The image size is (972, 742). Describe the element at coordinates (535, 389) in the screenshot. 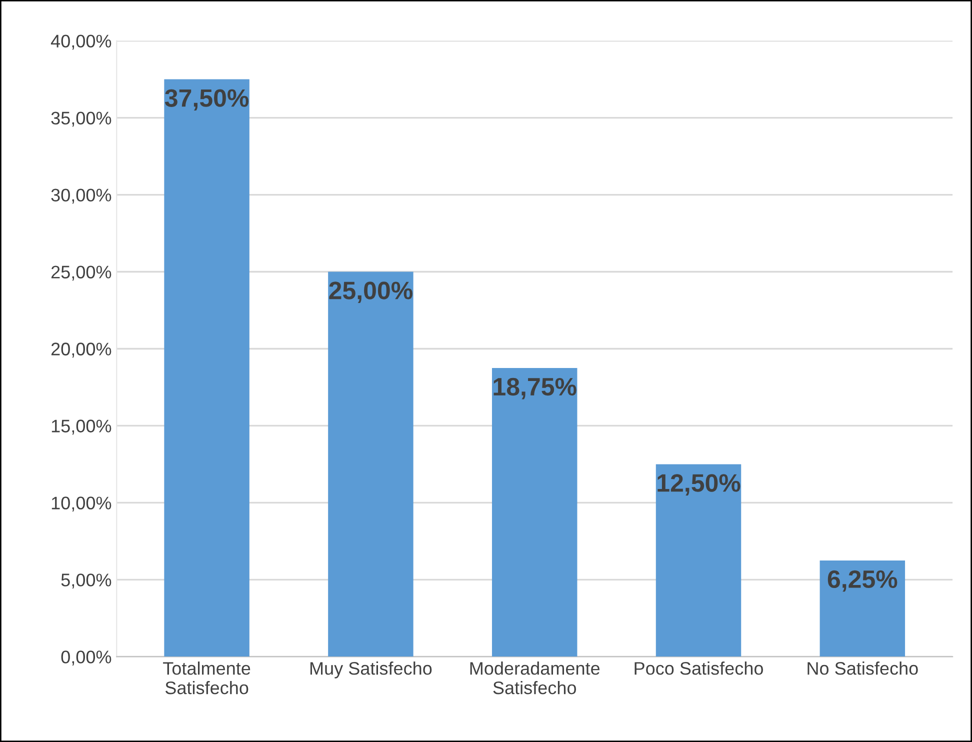

I see `data-label: 18,75%` at that location.